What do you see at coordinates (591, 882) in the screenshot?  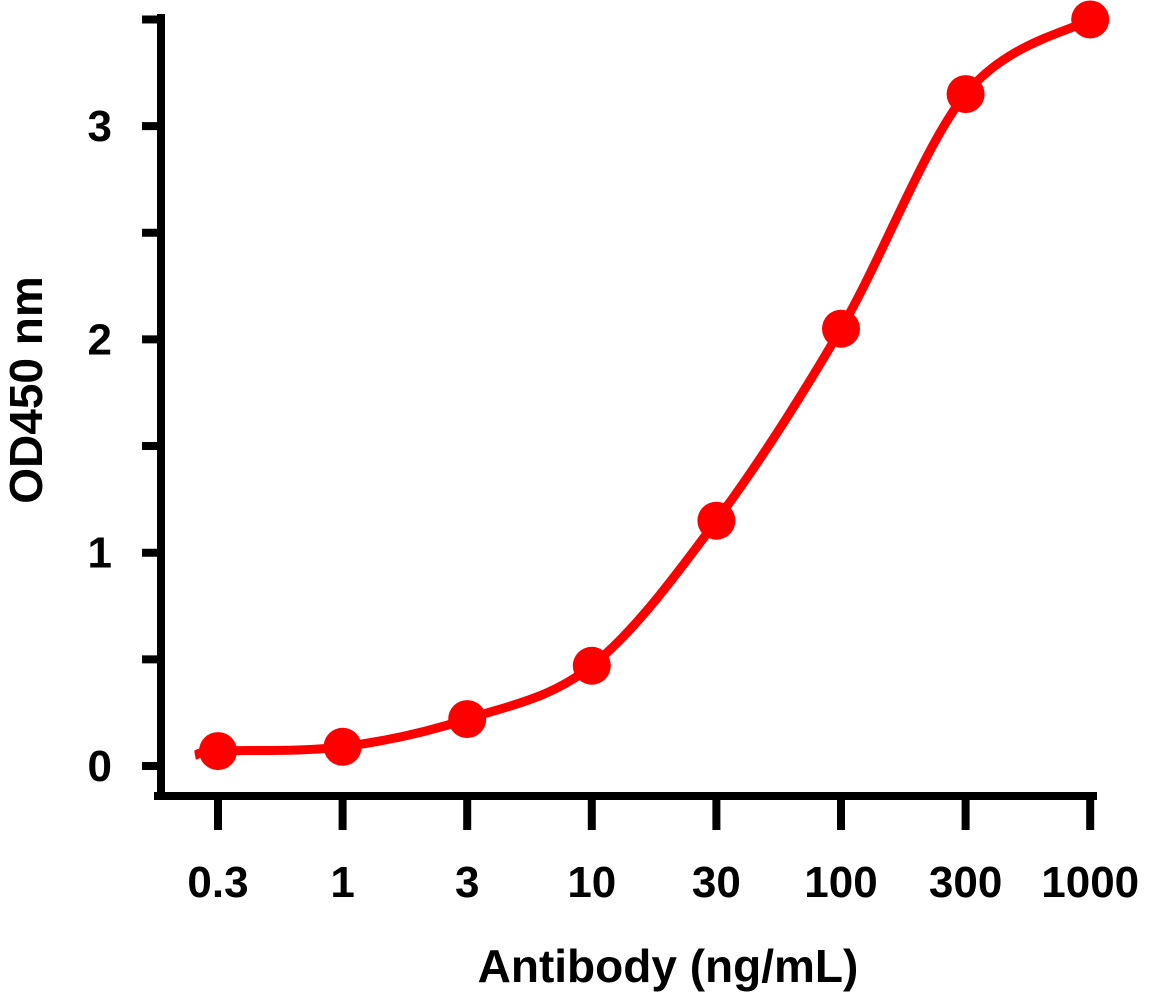 I see `x-tick-label: 10` at bounding box center [591, 882].